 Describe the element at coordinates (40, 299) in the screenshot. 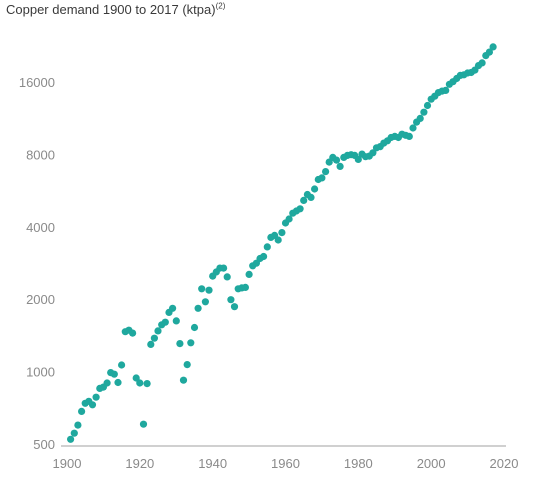

I see `y-tick-label: 2000` at that location.